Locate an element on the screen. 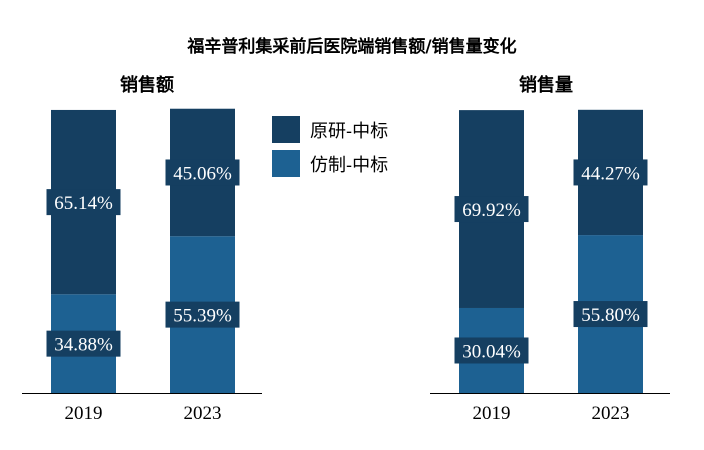  data-label: 44.27% is located at coordinates (610, 173).